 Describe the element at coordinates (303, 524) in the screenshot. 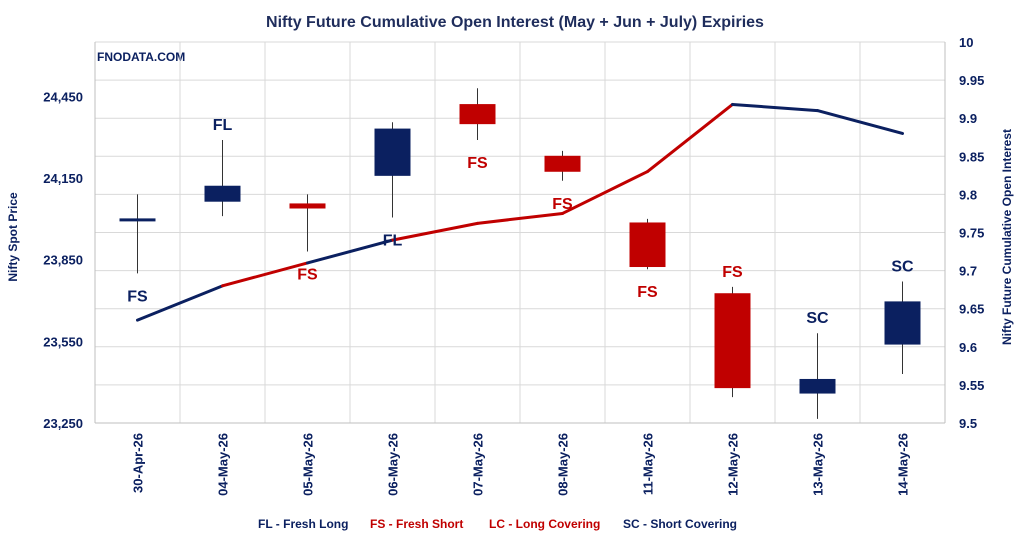

I see `legend-item: FL - Fresh Long` at that location.